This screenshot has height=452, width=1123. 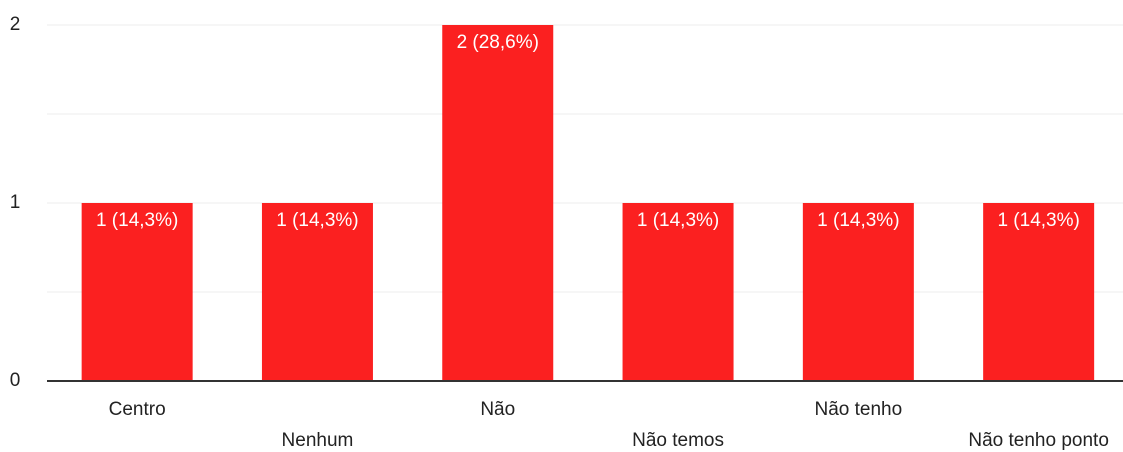 What do you see at coordinates (498, 42) in the screenshot?
I see `data-label: 2 (28,6%)` at bounding box center [498, 42].